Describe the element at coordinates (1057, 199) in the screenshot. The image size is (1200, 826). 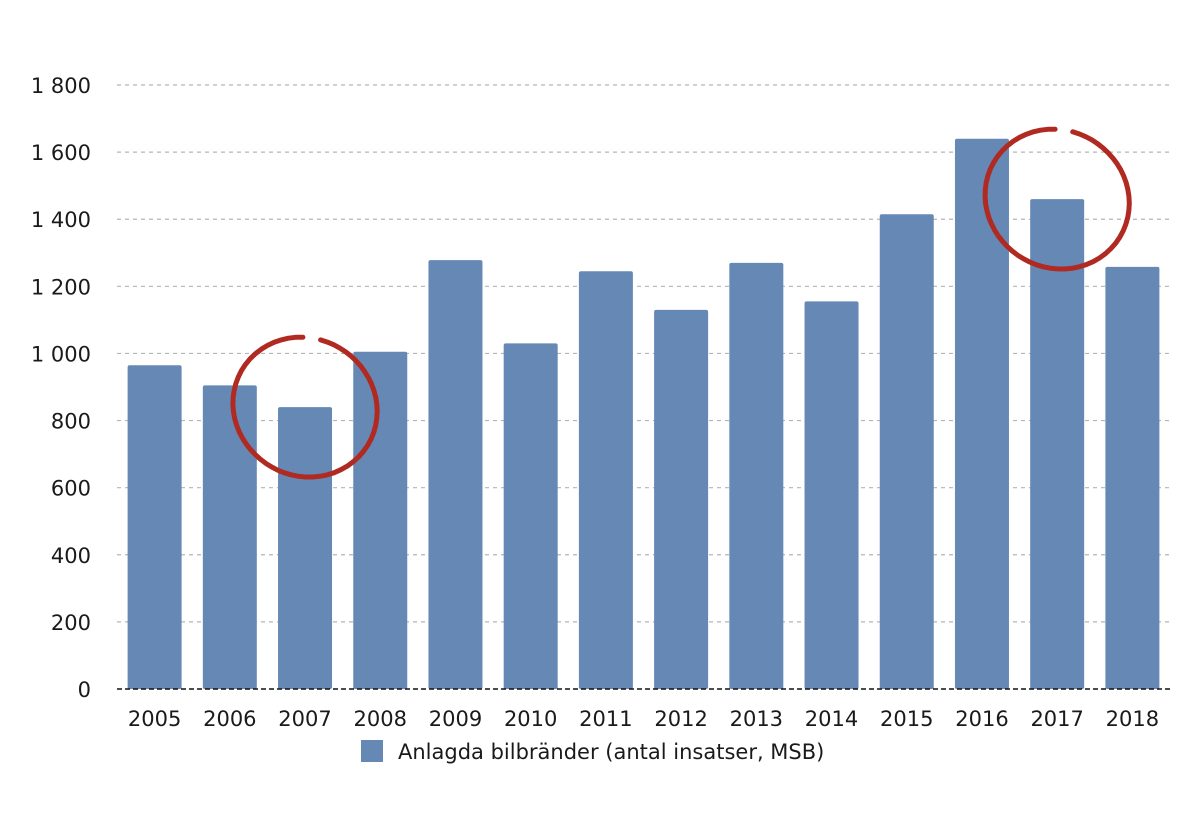
I see `highlight-circle-2017` at that location.